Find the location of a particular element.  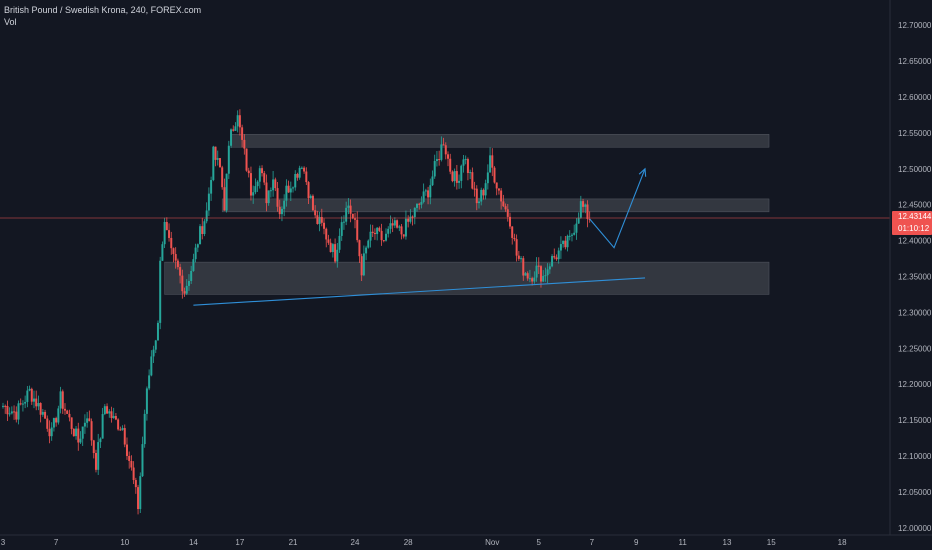

volume-indicator-label: Vol is located at coordinates (10, 22).